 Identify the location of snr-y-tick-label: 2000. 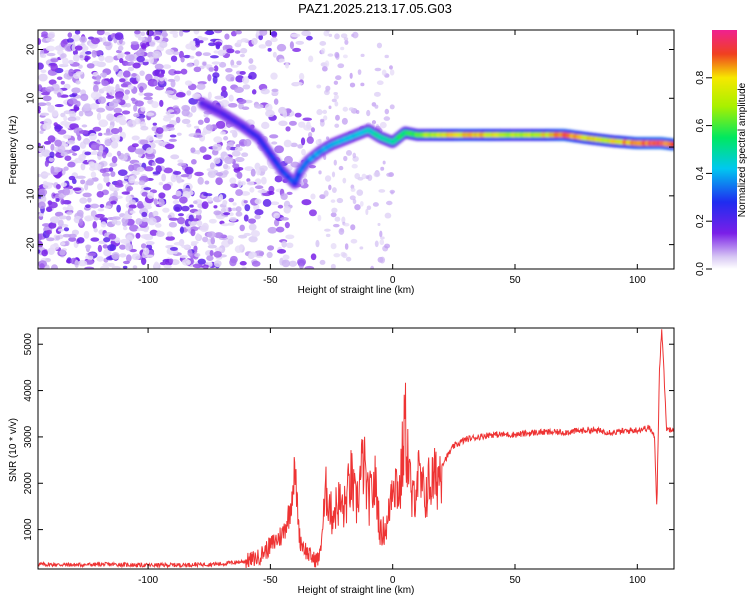
(28, 483).